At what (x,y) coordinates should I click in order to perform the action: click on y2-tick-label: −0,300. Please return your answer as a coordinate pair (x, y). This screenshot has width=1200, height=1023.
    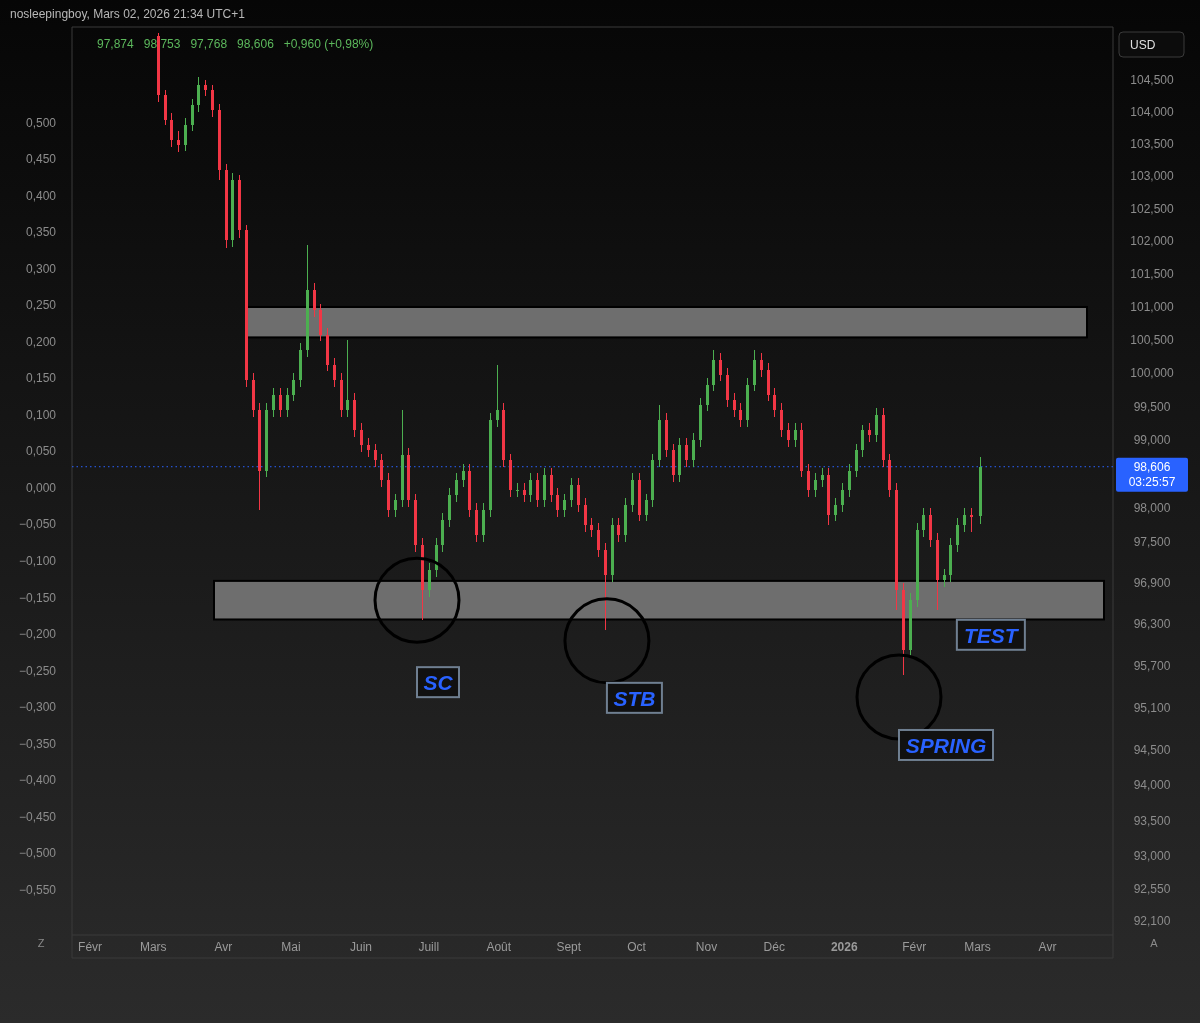
    Looking at the image, I should click on (37, 707).